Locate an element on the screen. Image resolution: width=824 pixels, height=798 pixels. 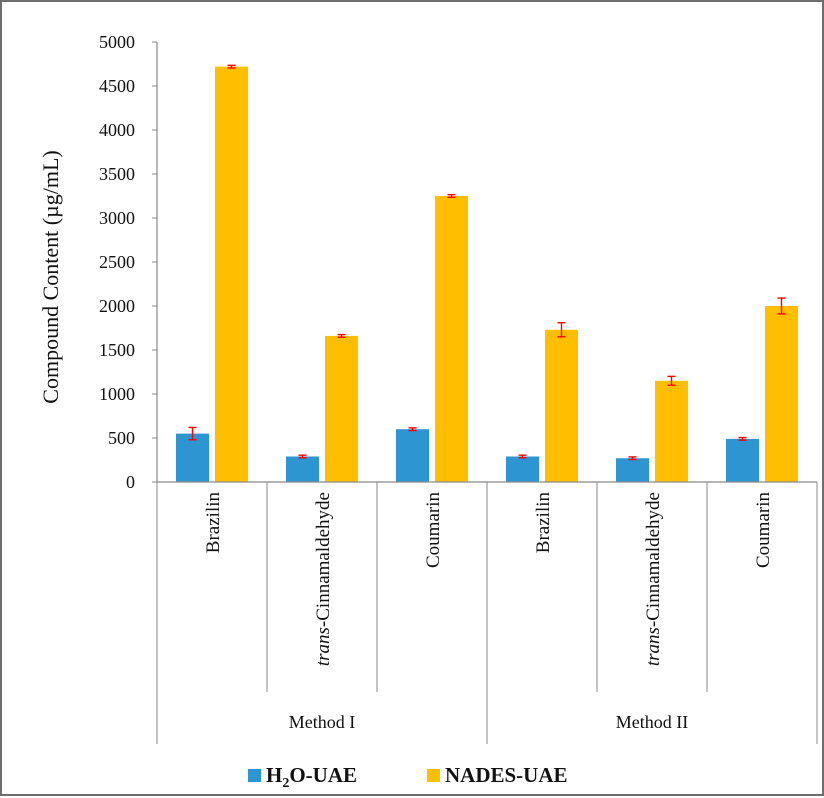
y-tick-label: 2500 is located at coordinates (117, 262).